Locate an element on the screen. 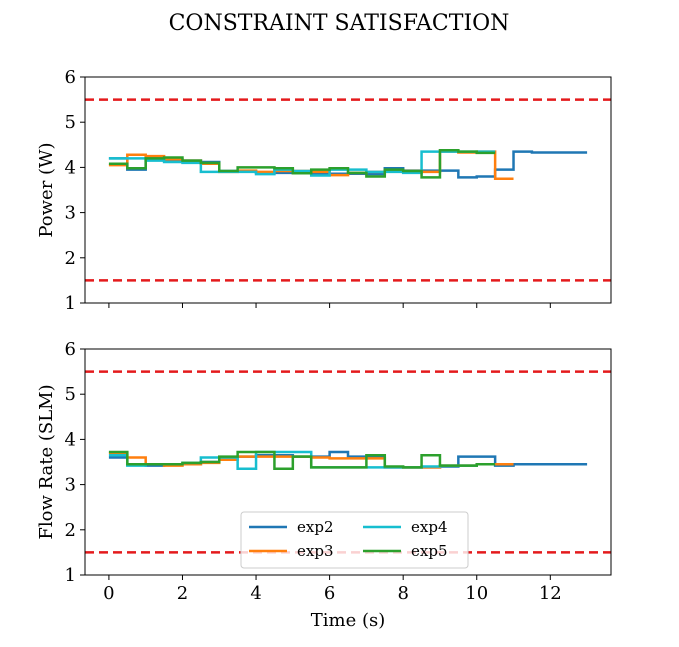  y-axis-label: Flow Rate (SLM) is located at coordinates (46, 461).